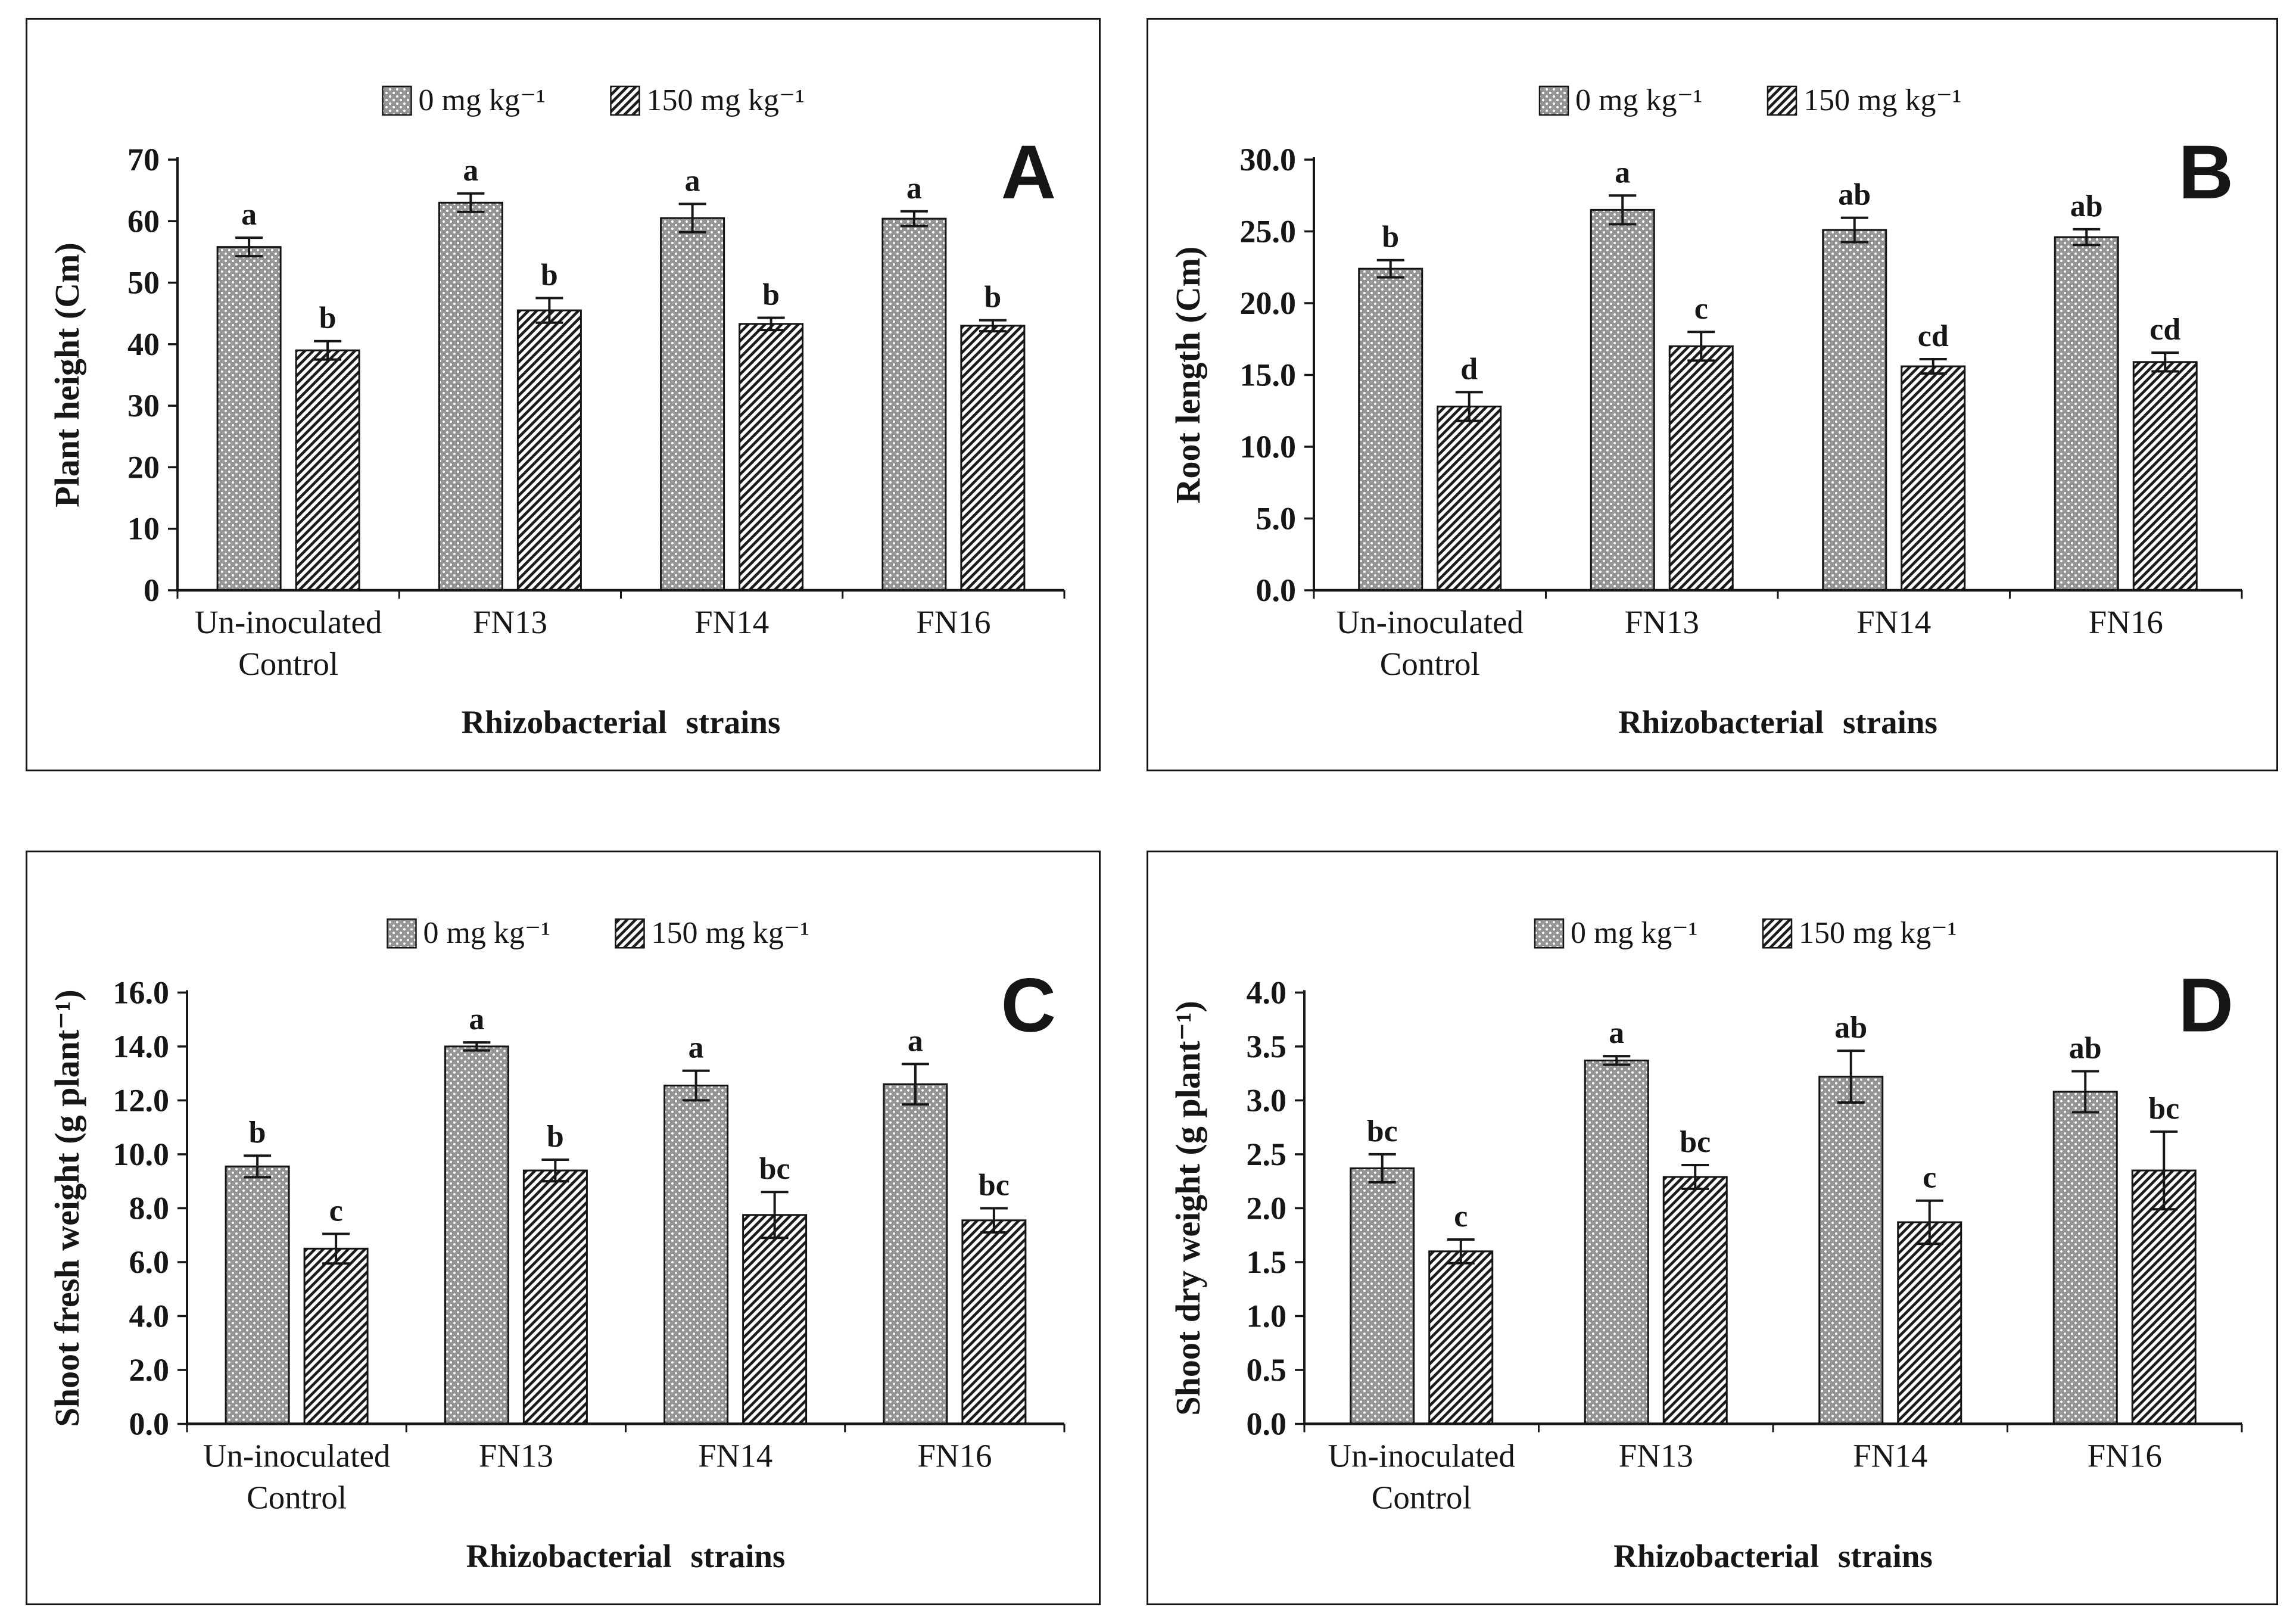  Describe the element at coordinates (1188, 375) in the screenshot. I see `y-axis-title: Root length (Cm)` at that location.